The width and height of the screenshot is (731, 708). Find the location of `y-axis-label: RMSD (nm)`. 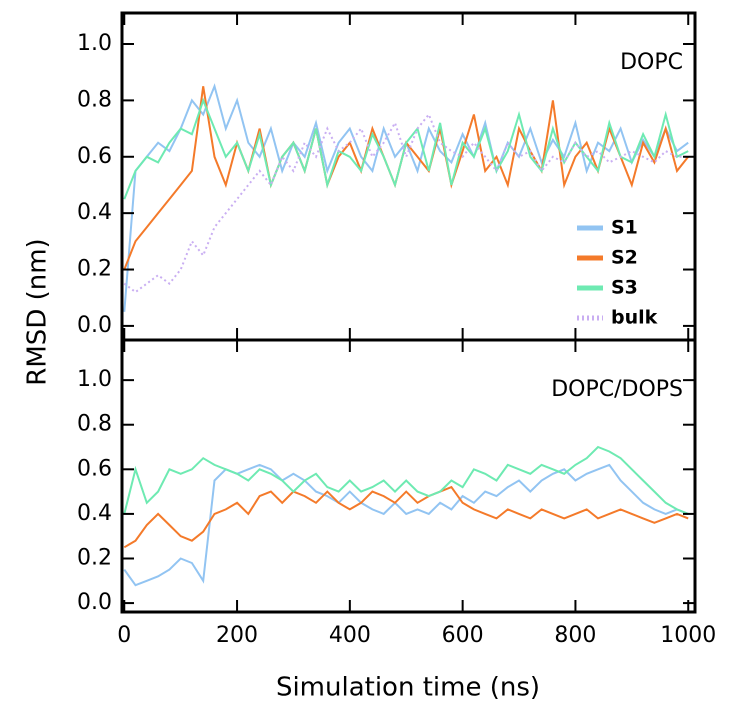

y-axis-label: RMSD (nm) is located at coordinates (38, 311).